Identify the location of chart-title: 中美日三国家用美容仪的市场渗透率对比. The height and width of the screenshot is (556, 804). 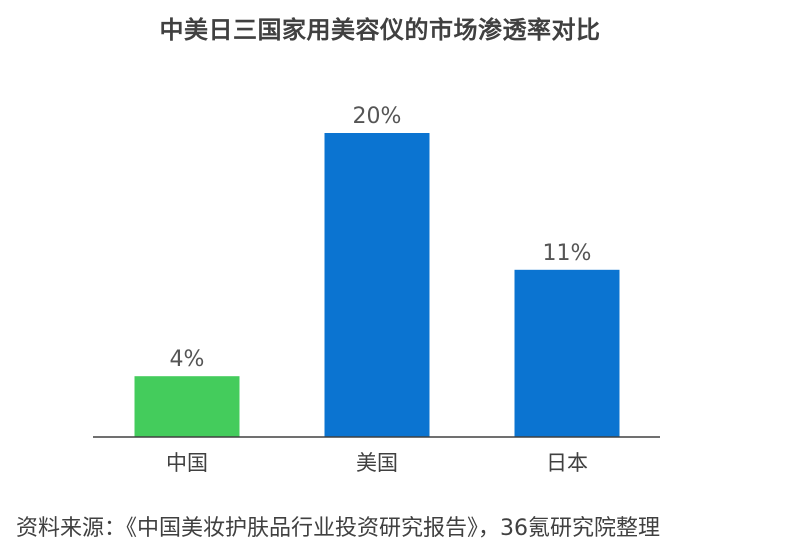
(380, 30).